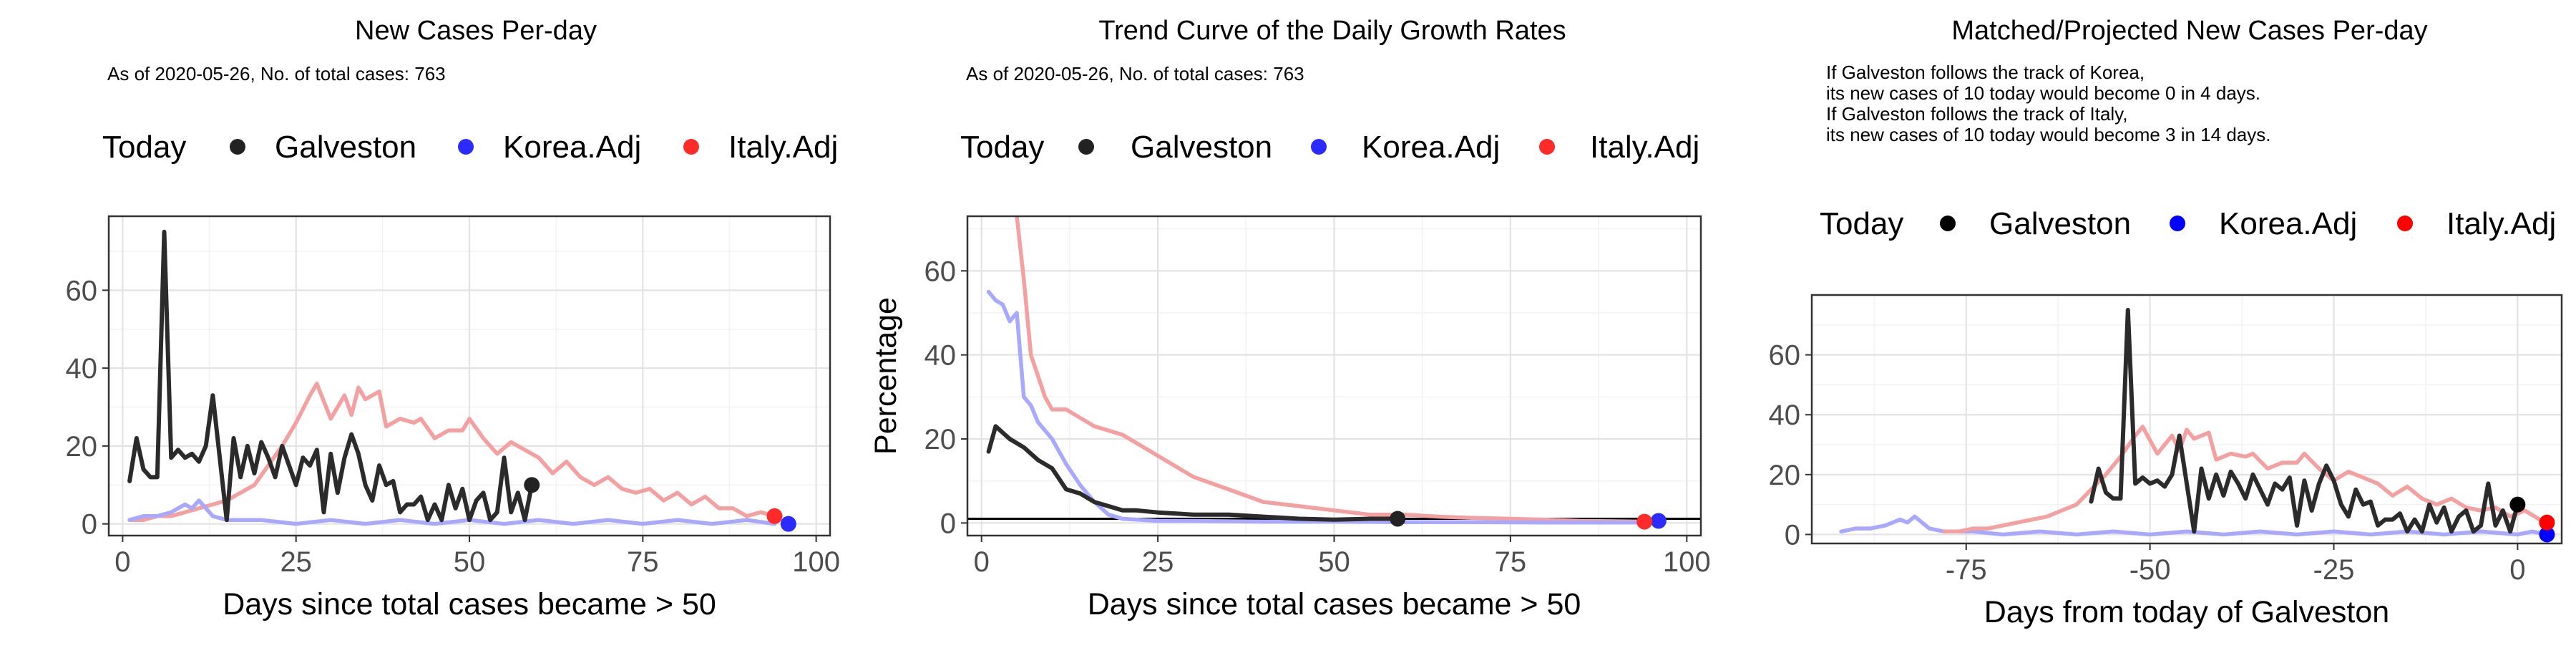 The height and width of the screenshot is (648, 2576). I want to click on panel3-x-axis-label: Days from today of Galveston, so click(2186, 612).